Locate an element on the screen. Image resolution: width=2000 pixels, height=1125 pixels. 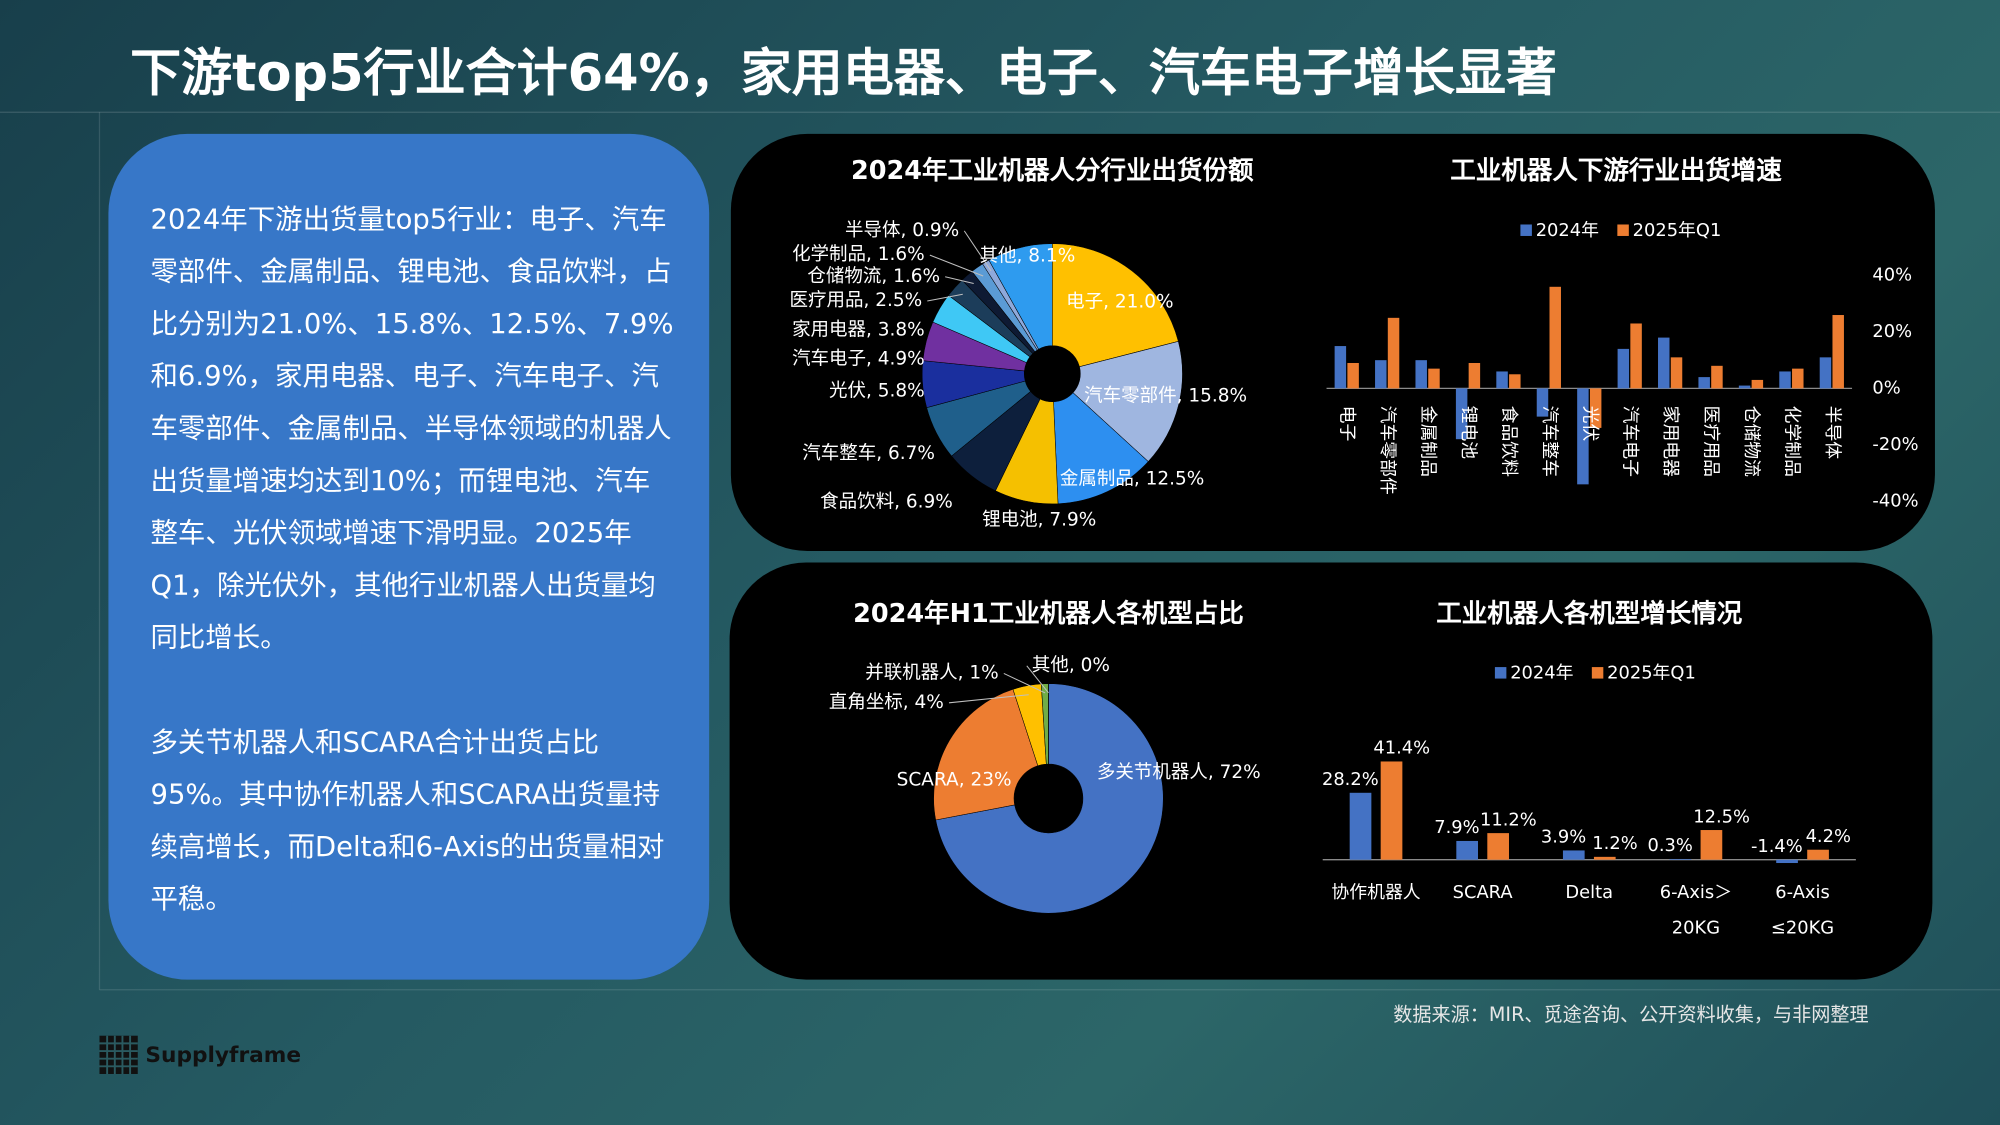
slice-label: 并联机器人, 1% is located at coordinates (932, 672).